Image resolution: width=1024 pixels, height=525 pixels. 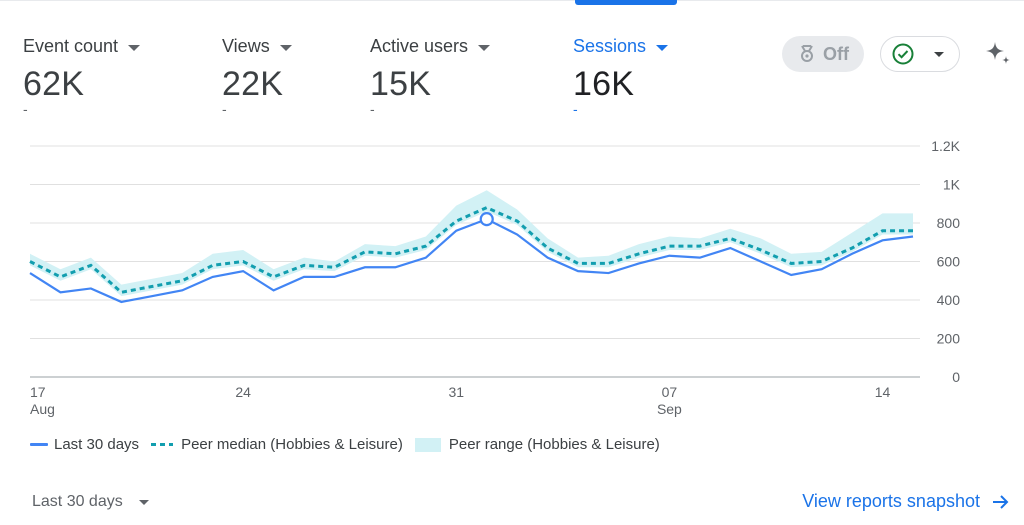 What do you see at coordinates (430, 46) in the screenshot?
I see `metric-label: Active users` at bounding box center [430, 46].